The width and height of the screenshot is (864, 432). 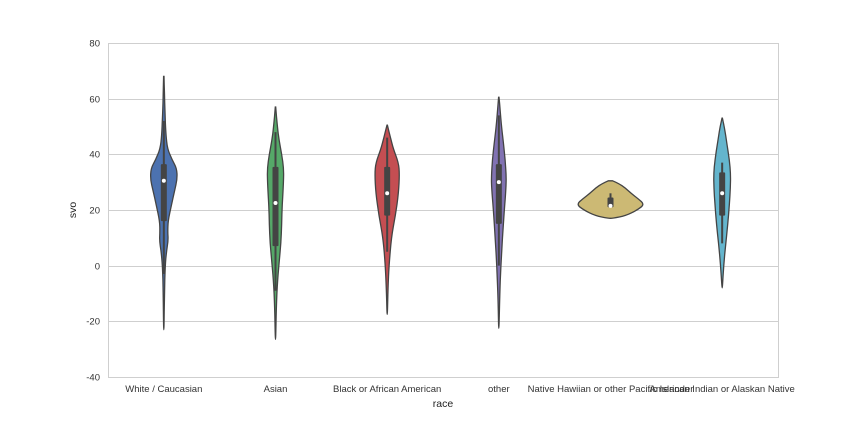 I want to click on y-tick-label: 20, so click(x=94, y=211).